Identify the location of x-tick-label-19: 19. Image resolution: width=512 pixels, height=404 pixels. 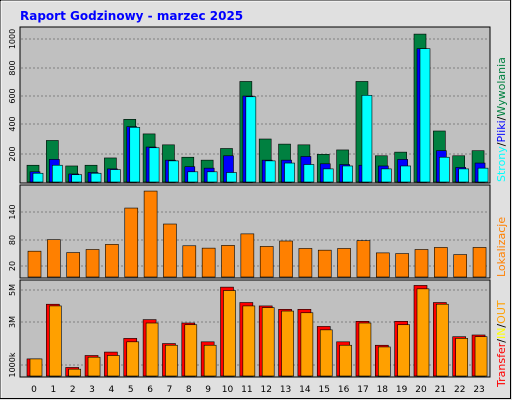
(402, 390).